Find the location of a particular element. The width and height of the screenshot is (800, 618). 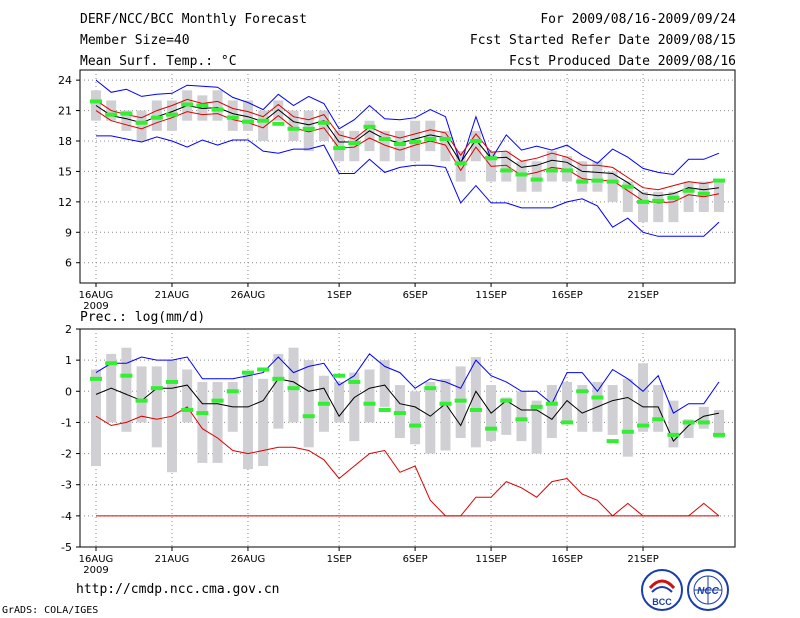

prec-xtick-label: 6SEP is located at coordinates (415, 559).